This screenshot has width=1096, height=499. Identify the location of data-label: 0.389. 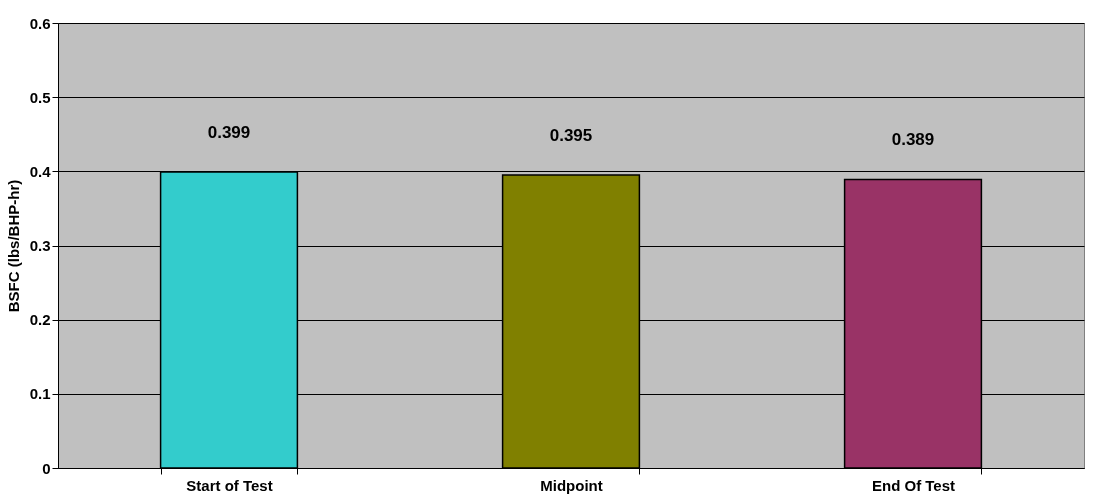
(913, 140).